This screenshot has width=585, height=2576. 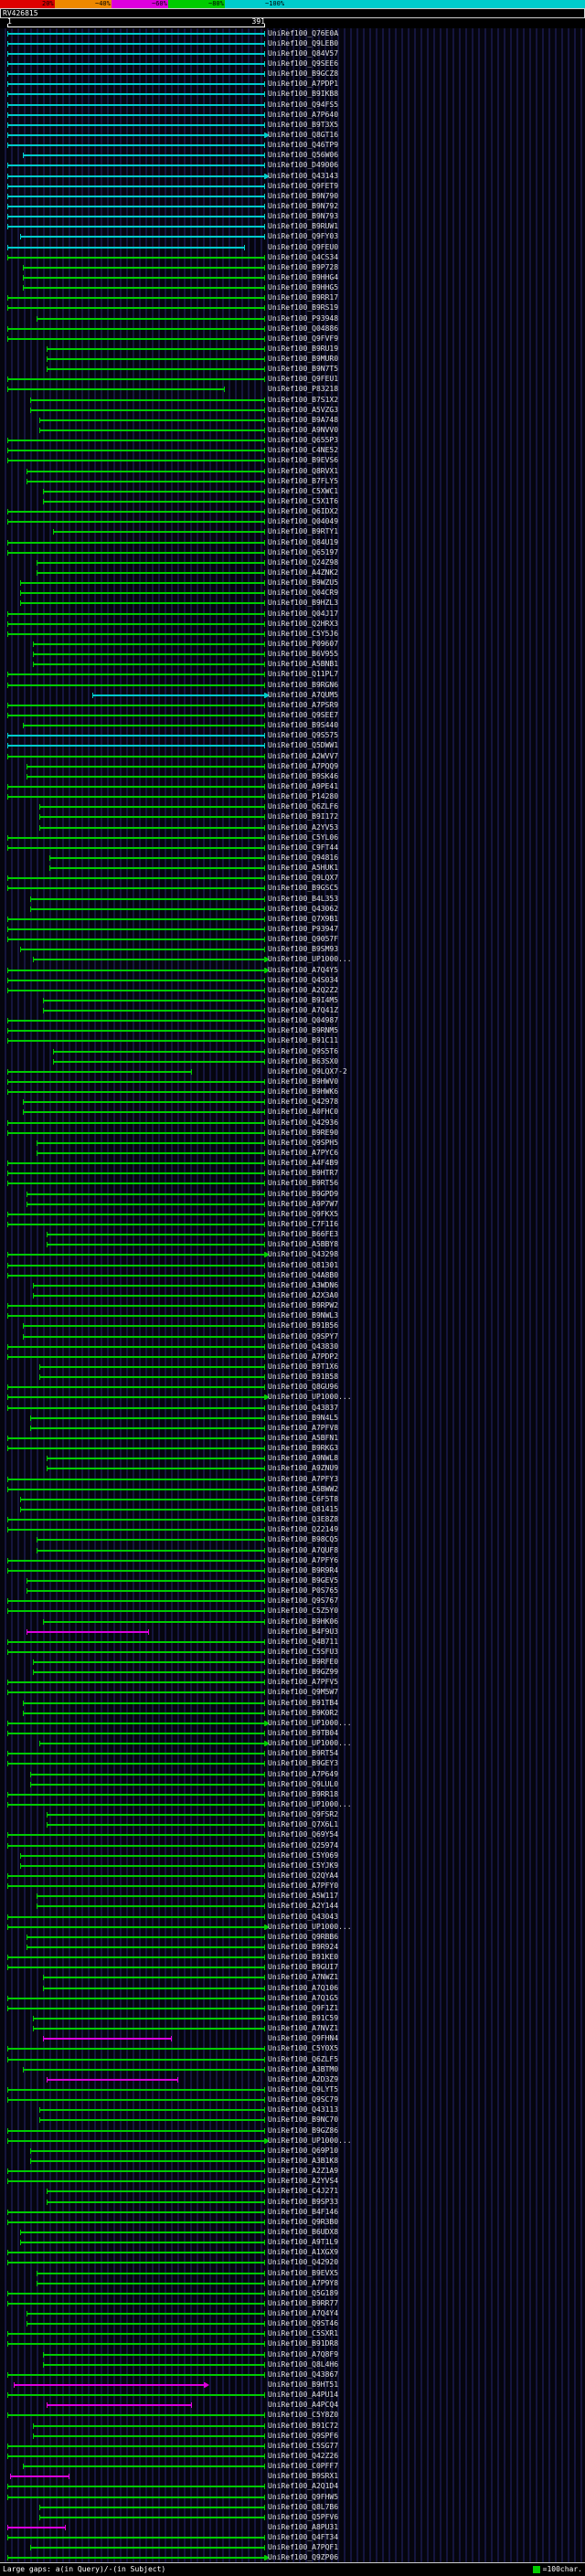 I want to click on hit-label: UniRef100_Q8GT16, so click(x=303, y=134).